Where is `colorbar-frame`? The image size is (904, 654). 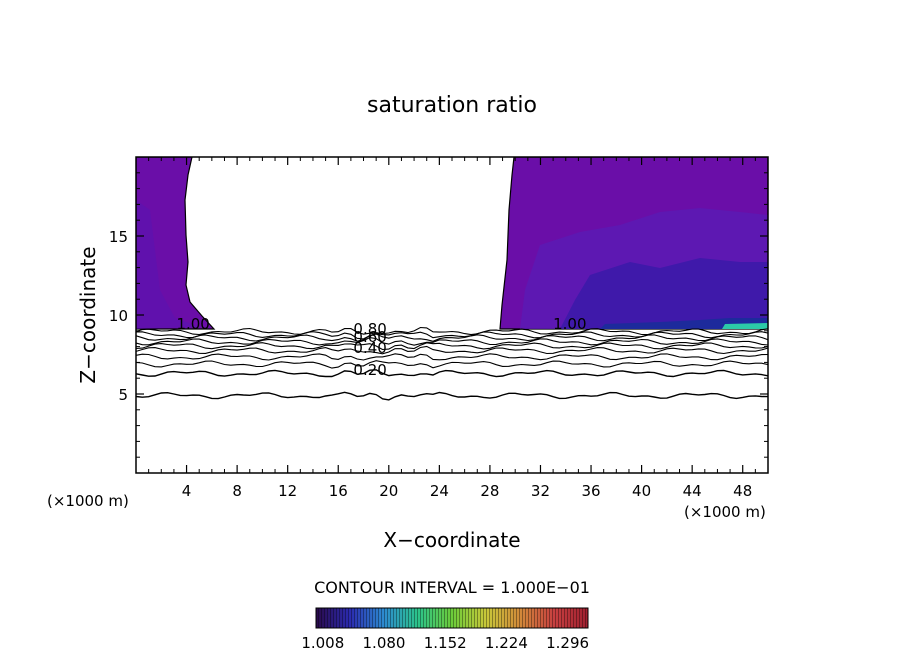
colorbar-frame is located at coordinates (452, 618).